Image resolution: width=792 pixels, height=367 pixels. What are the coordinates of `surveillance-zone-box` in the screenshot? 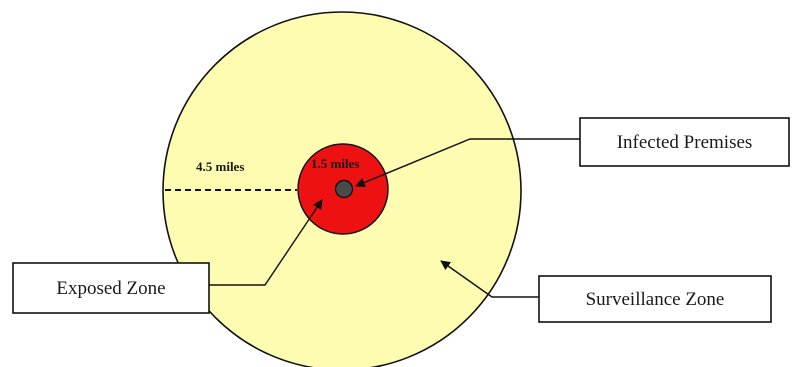 It's located at (655, 299).